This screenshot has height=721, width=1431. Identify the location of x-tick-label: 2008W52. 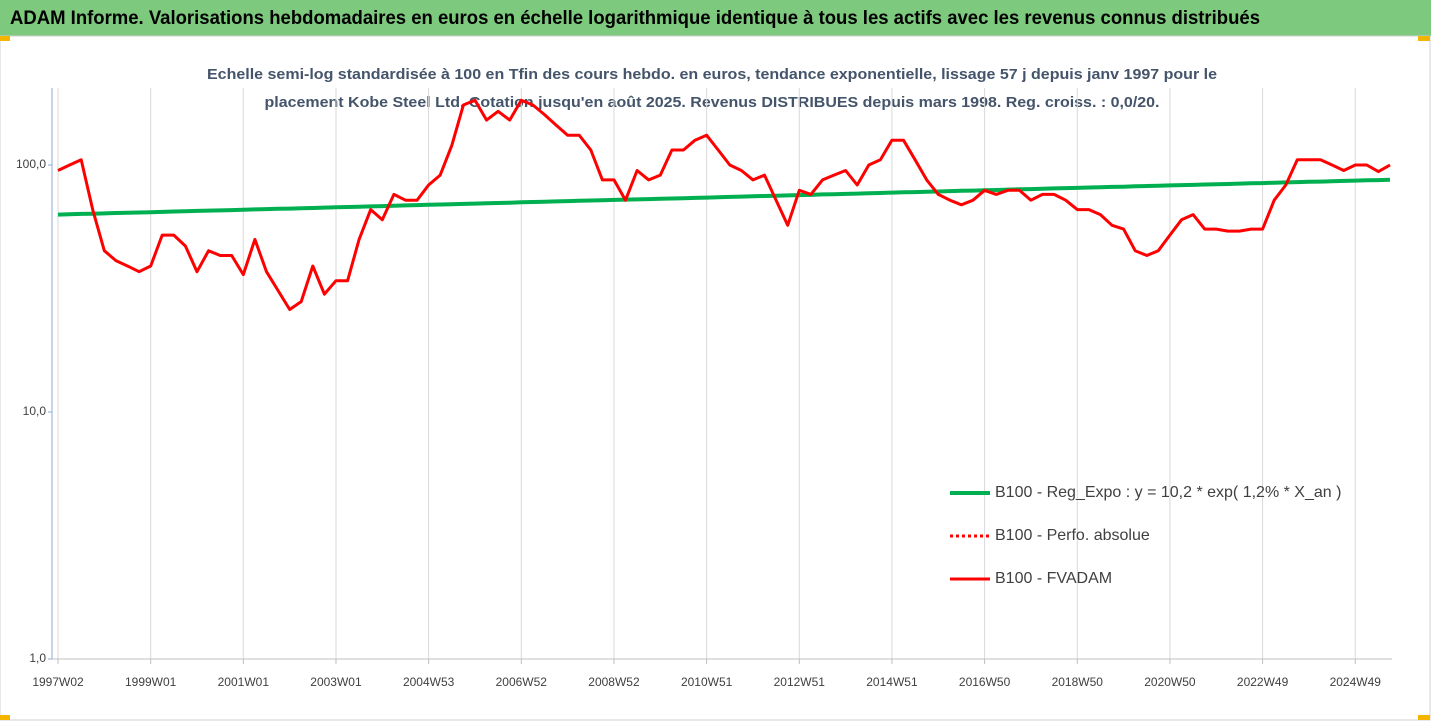
(614, 682).